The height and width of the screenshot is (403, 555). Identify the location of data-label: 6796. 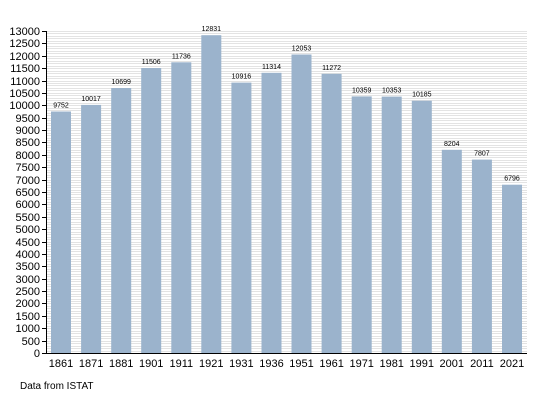
(512, 179).